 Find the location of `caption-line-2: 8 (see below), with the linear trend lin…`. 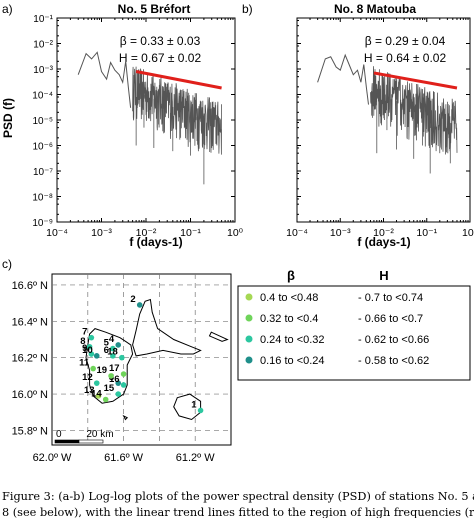

caption-line-2: 8 (see below), with the linear trend lin… is located at coordinates (238, 512).